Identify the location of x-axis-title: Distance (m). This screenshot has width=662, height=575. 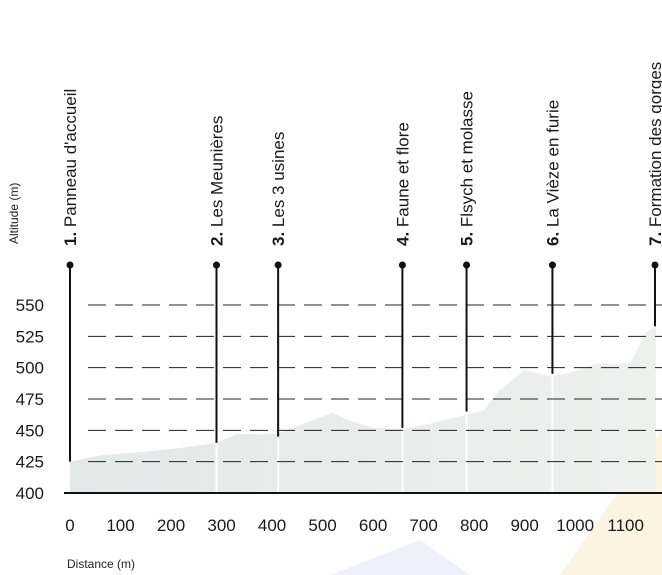
(101, 564).